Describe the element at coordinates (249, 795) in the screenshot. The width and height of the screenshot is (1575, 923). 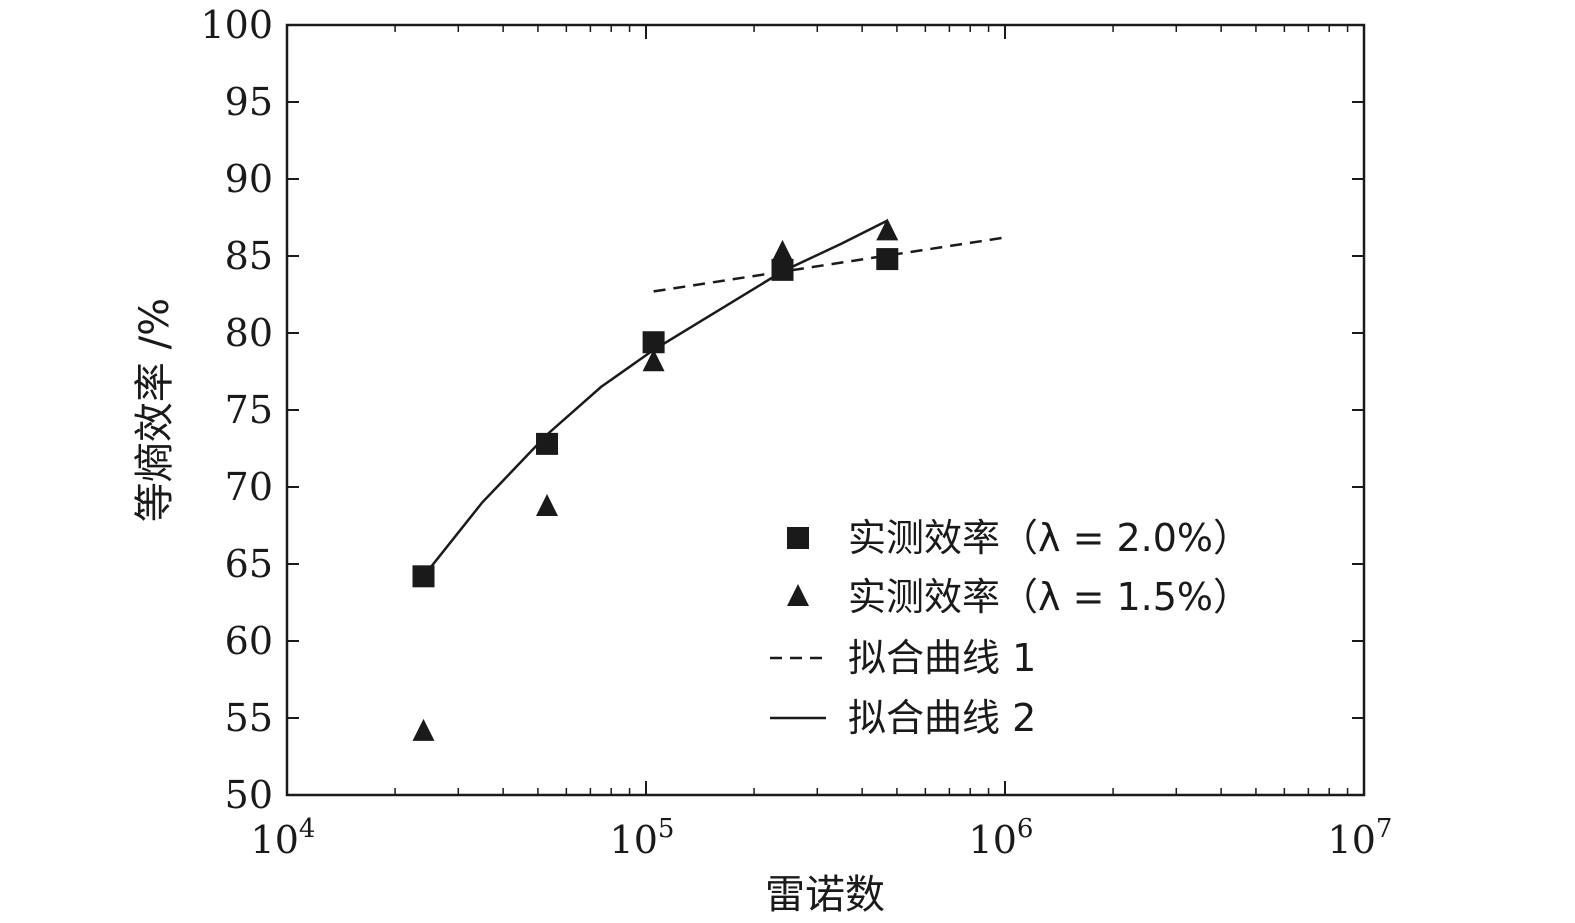
I see `y-tick-label: 50` at that location.